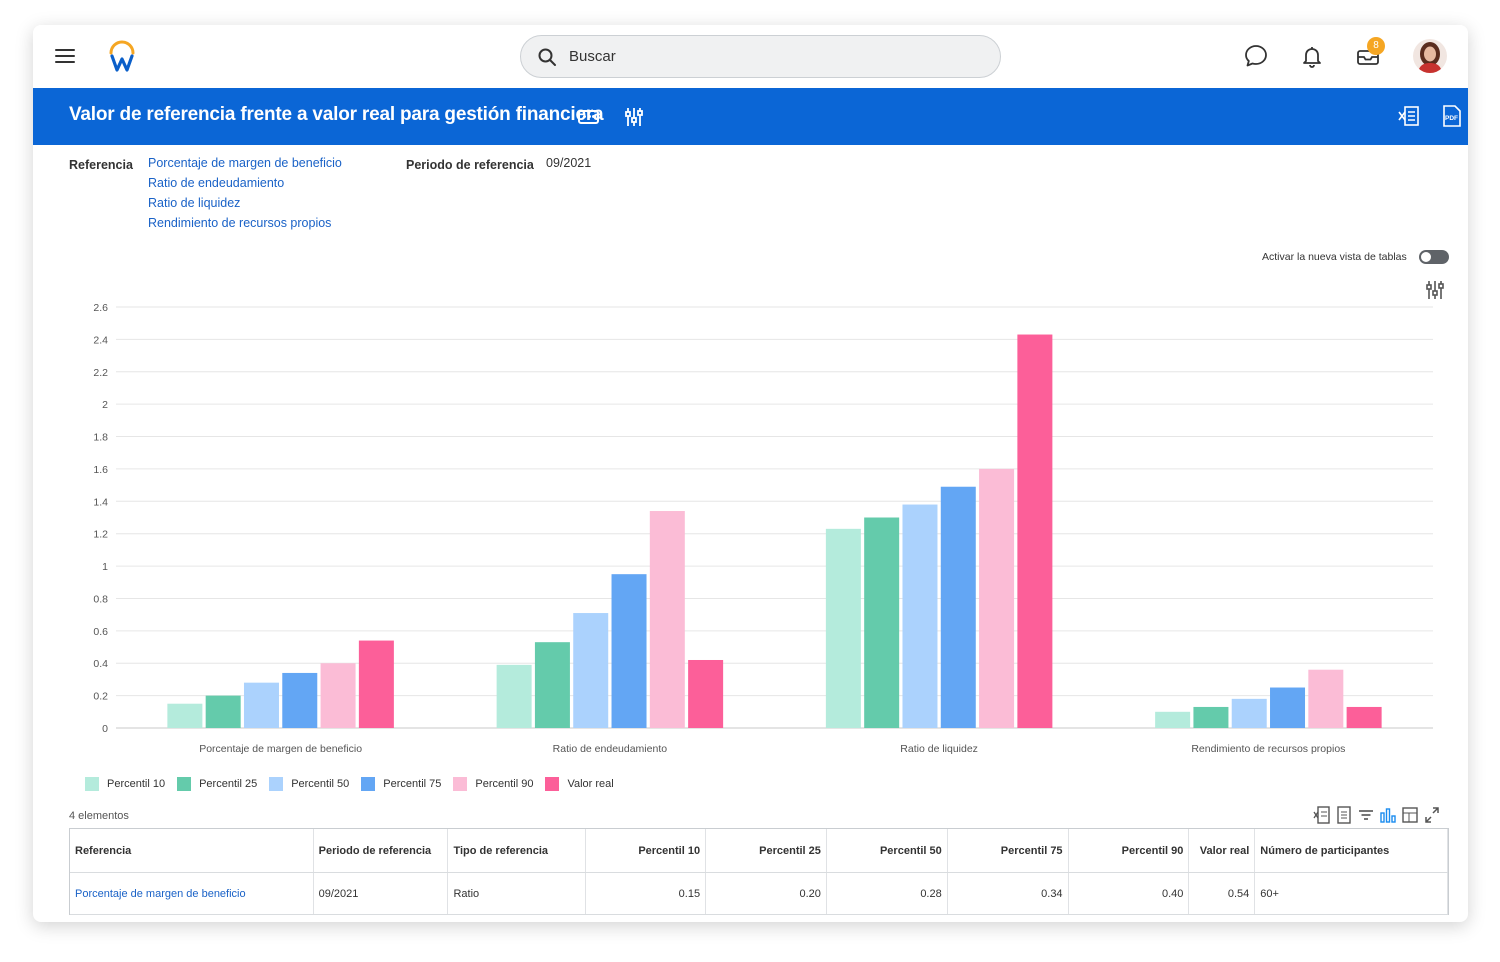  I want to click on x-category-label: Porcentaje de margen de beneficio, so click(280, 749).